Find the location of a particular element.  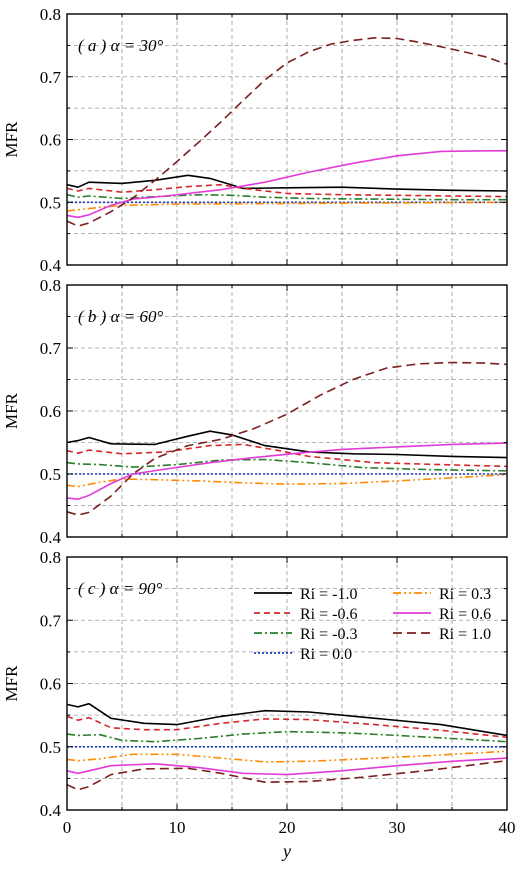

legend-label: Ri = 0.6 is located at coordinates (465, 614).